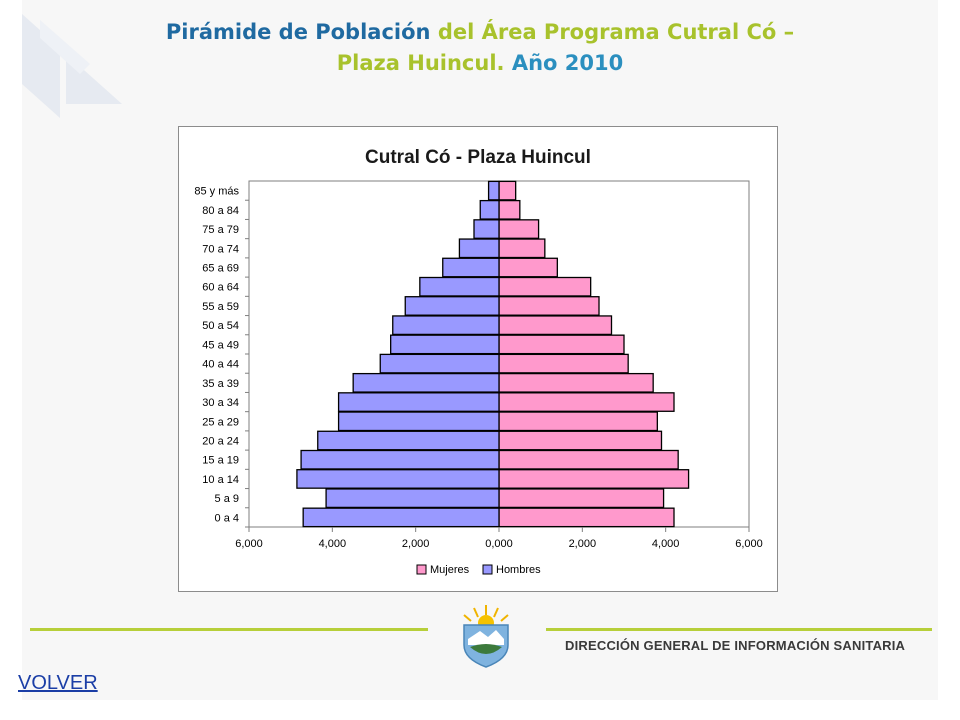 The width and height of the screenshot is (960, 720). I want to click on footer-divider-right, so click(739, 629).